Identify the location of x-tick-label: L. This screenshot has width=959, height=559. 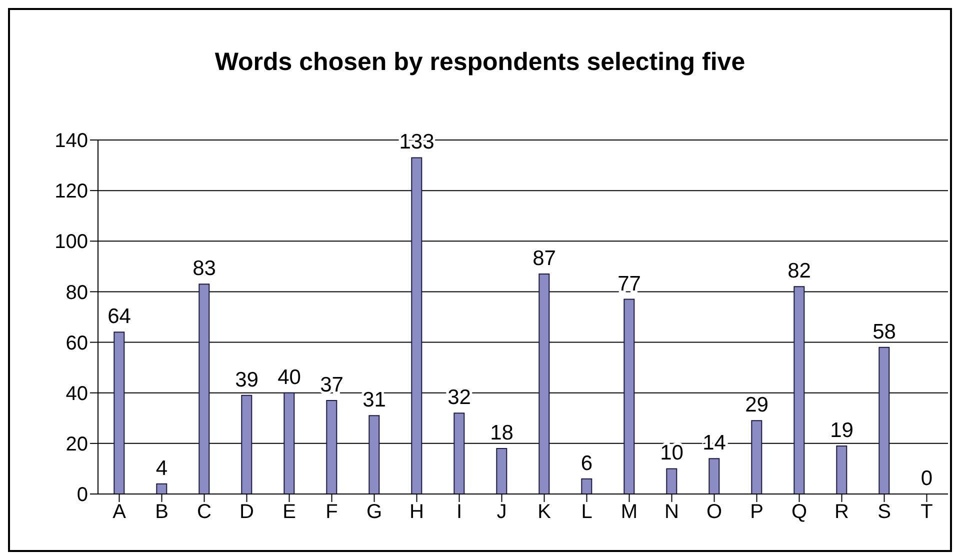
(586, 512).